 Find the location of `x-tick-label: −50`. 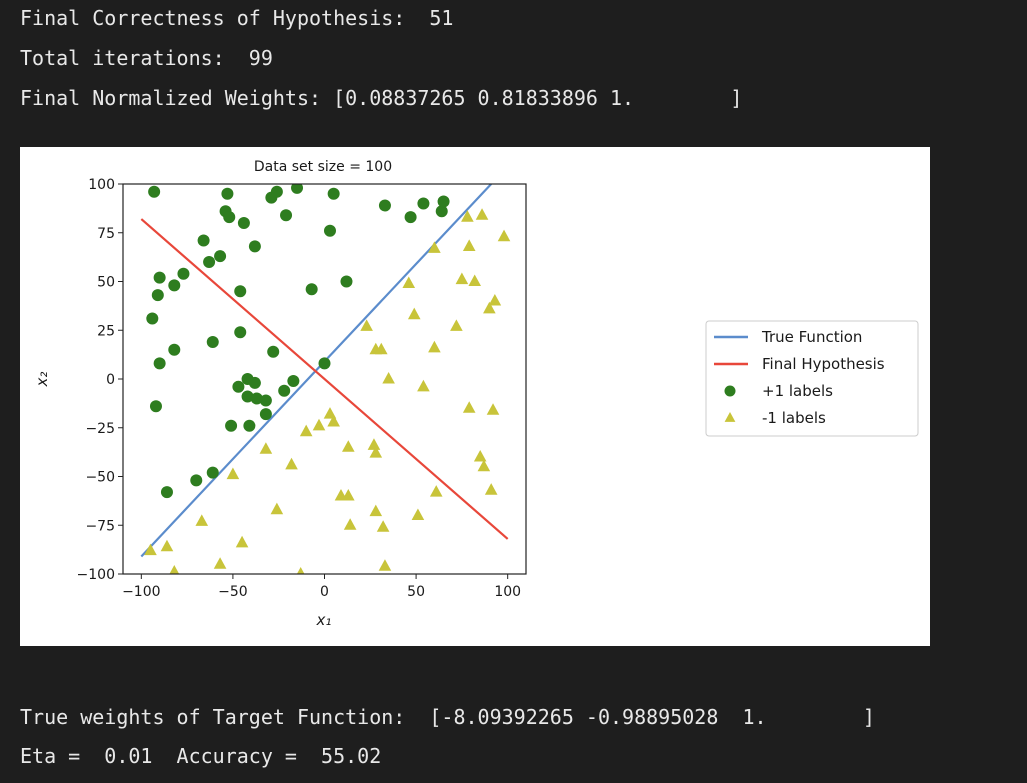

x-tick-label: −50 is located at coordinates (233, 592).